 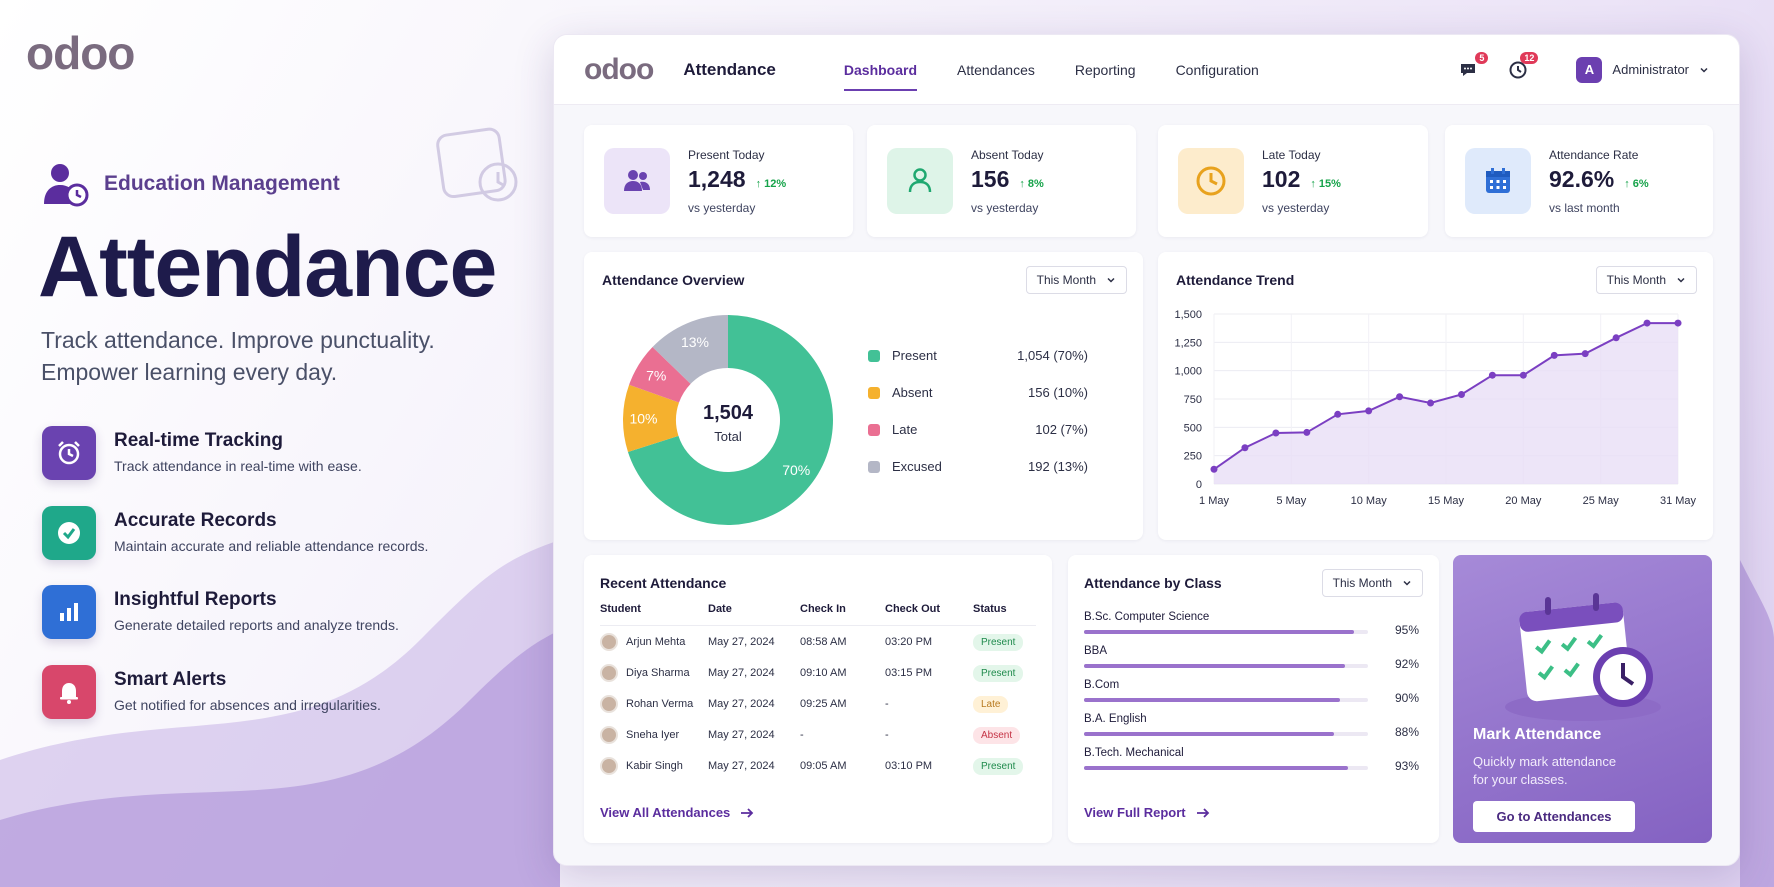 What do you see at coordinates (1193, 457) in the screenshot?
I see `y-tick-label: 250` at bounding box center [1193, 457].